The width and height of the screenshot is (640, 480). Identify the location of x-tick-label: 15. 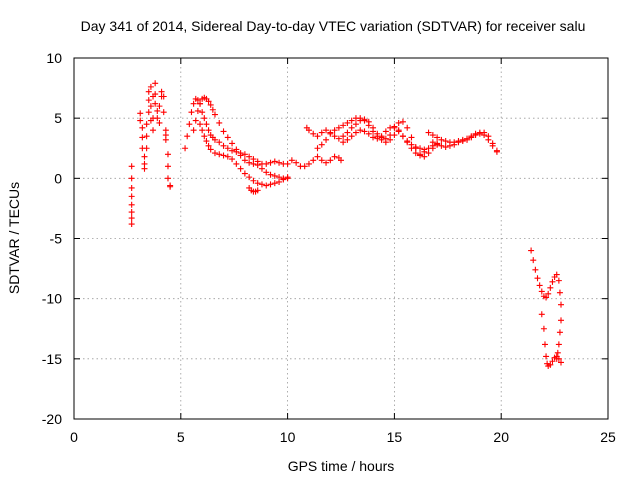
(395, 437).